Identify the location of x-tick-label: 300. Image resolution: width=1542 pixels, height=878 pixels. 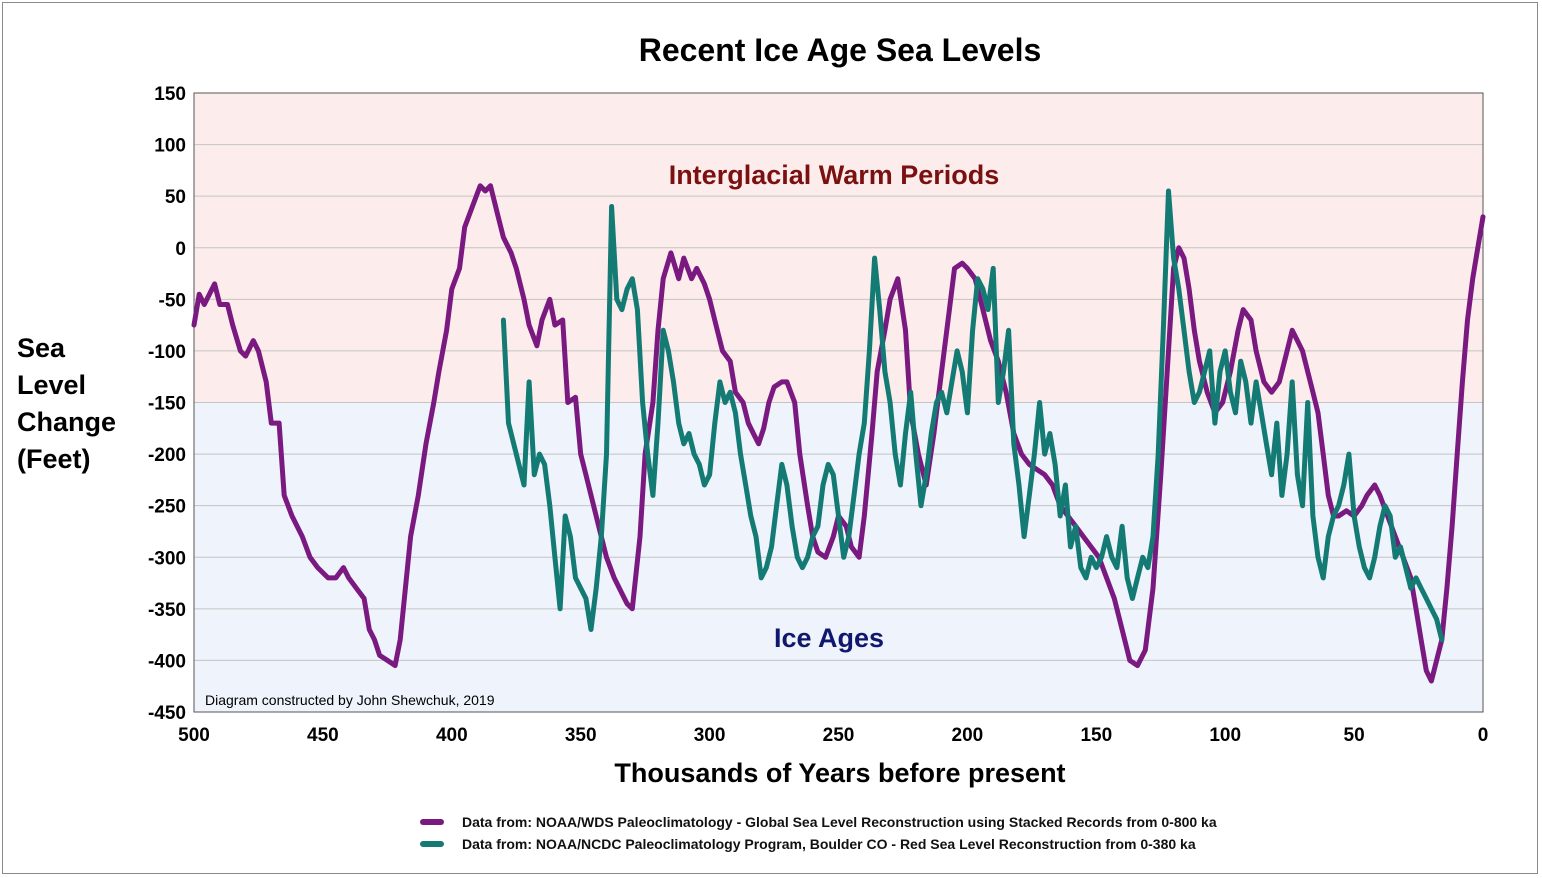
(710, 735).